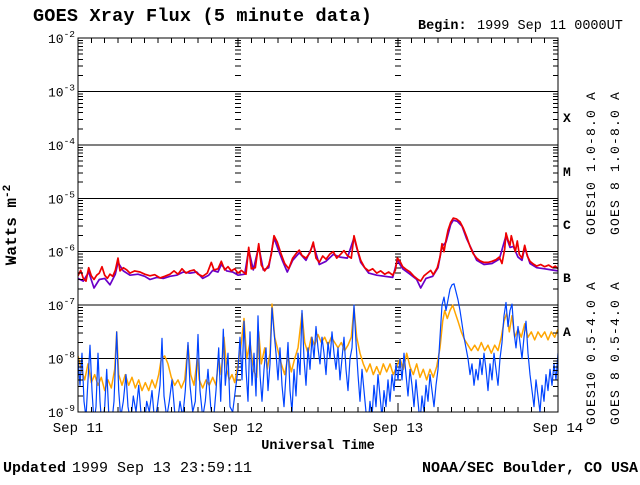 The image size is (640, 485). I want to click on y-tick-label: 10⁻⁸, so click(61, 359).